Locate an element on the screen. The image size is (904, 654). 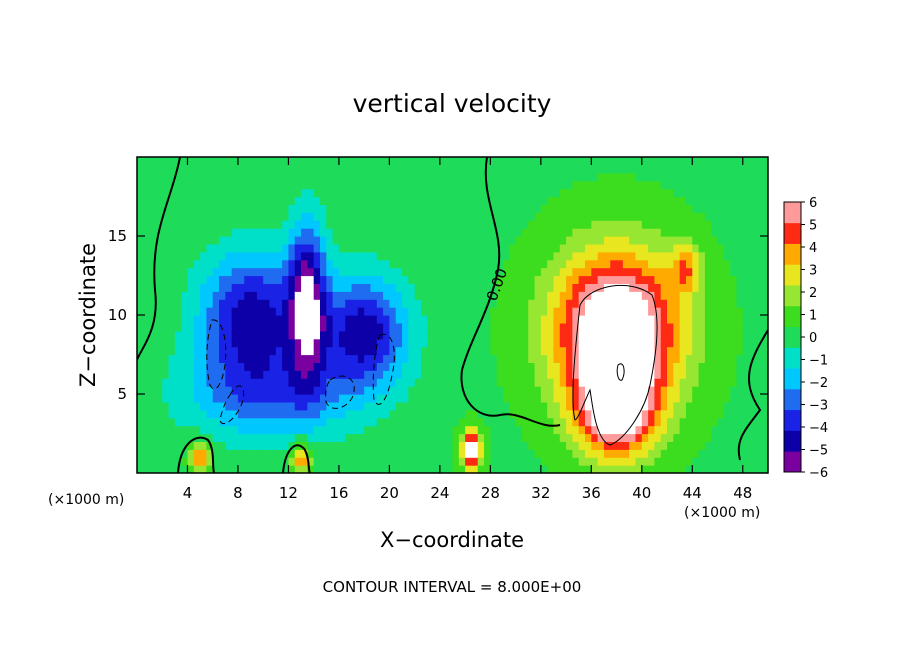
colorbar-tick-label: −1 is located at coordinates (818, 361).